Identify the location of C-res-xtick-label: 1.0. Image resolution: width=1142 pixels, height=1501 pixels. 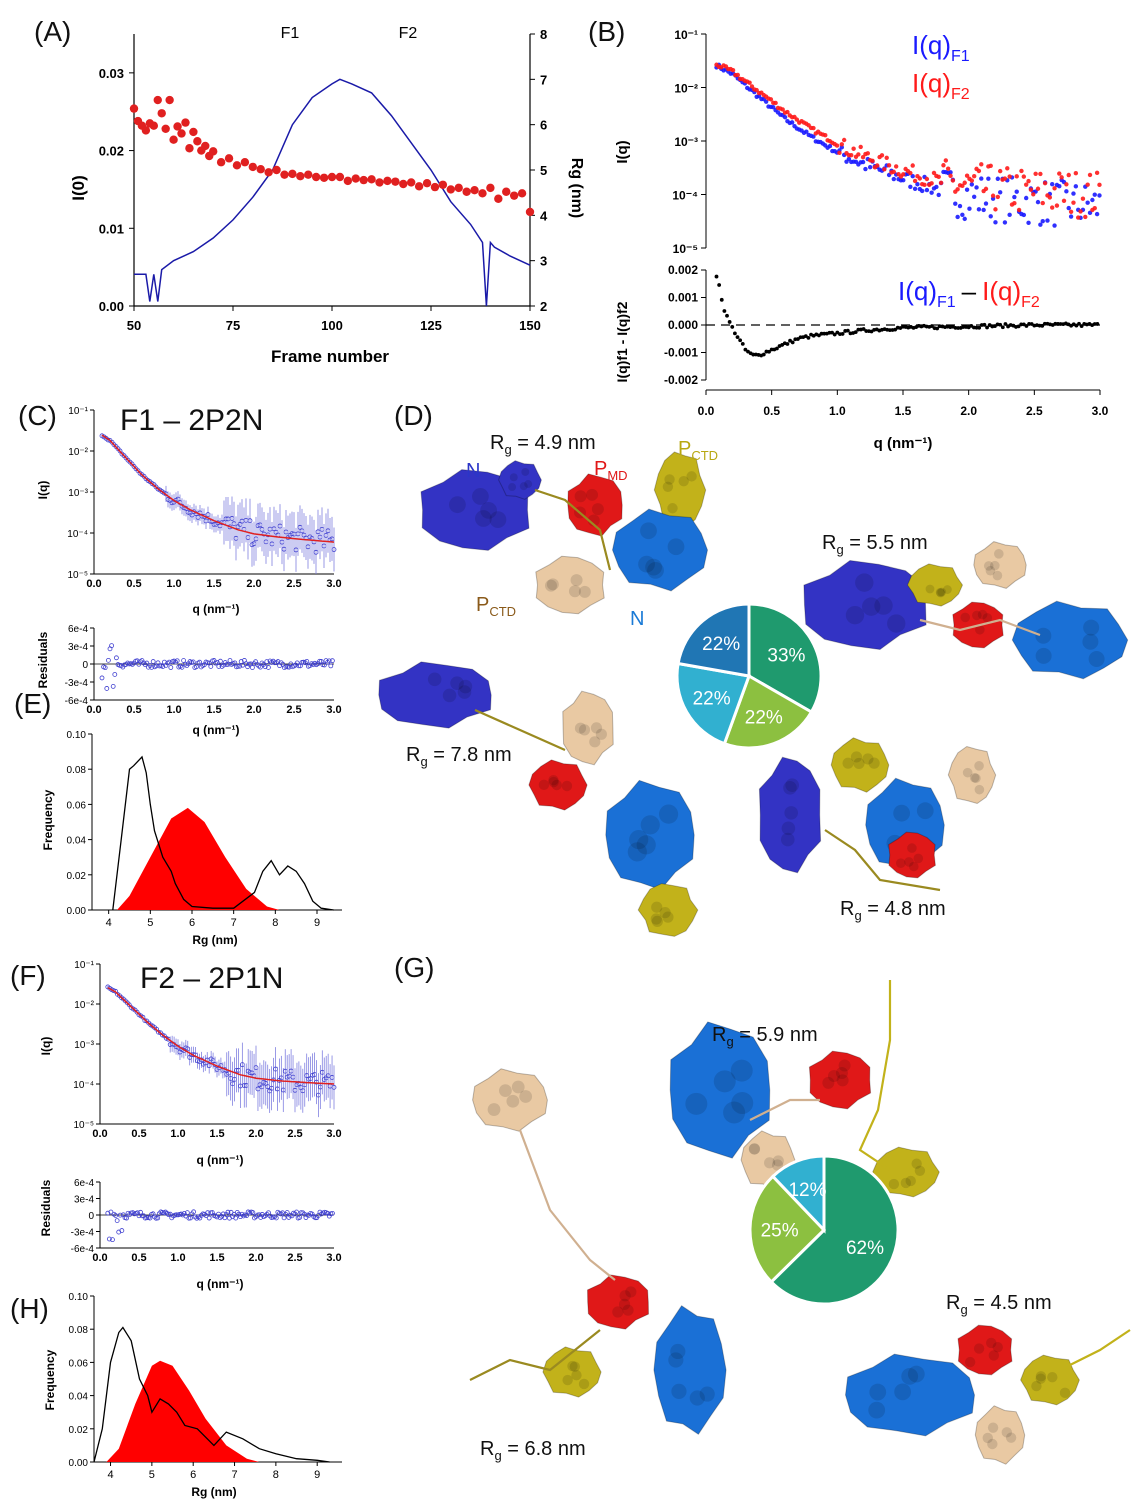
(173, 710).